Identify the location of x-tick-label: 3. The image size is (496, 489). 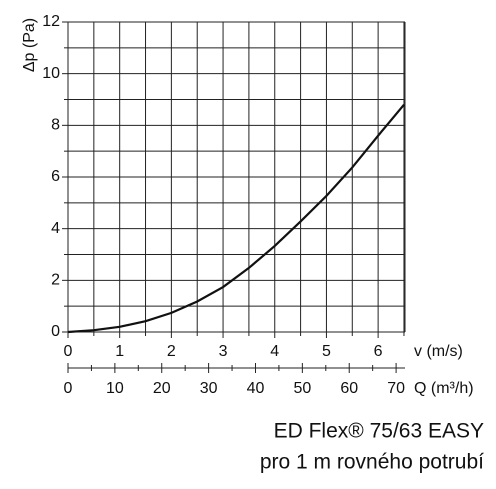
(223, 351).